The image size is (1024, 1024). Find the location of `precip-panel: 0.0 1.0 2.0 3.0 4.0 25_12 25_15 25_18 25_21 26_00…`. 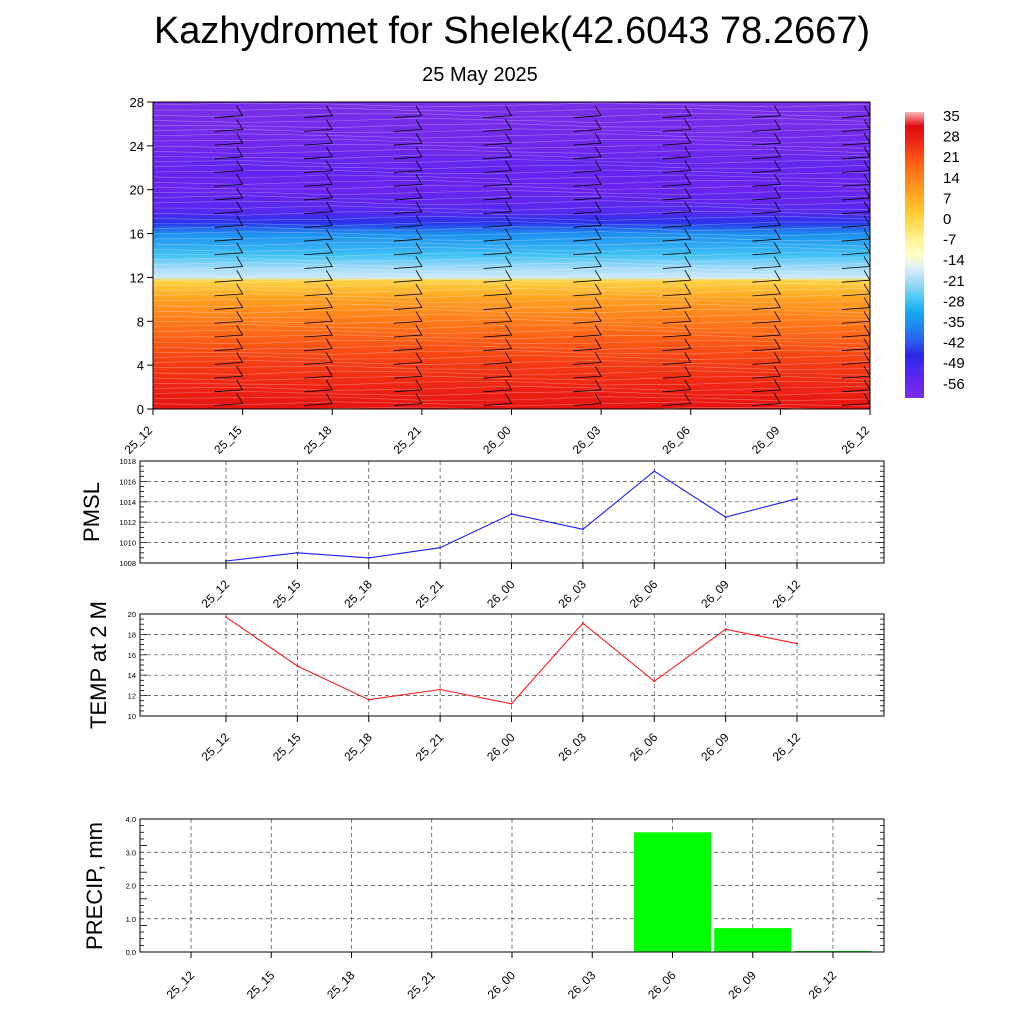

precip-panel: 0.0 1.0 2.0 3.0 4.0 25_12 25_15 25_18 25_21 26_00… is located at coordinates (483, 908).